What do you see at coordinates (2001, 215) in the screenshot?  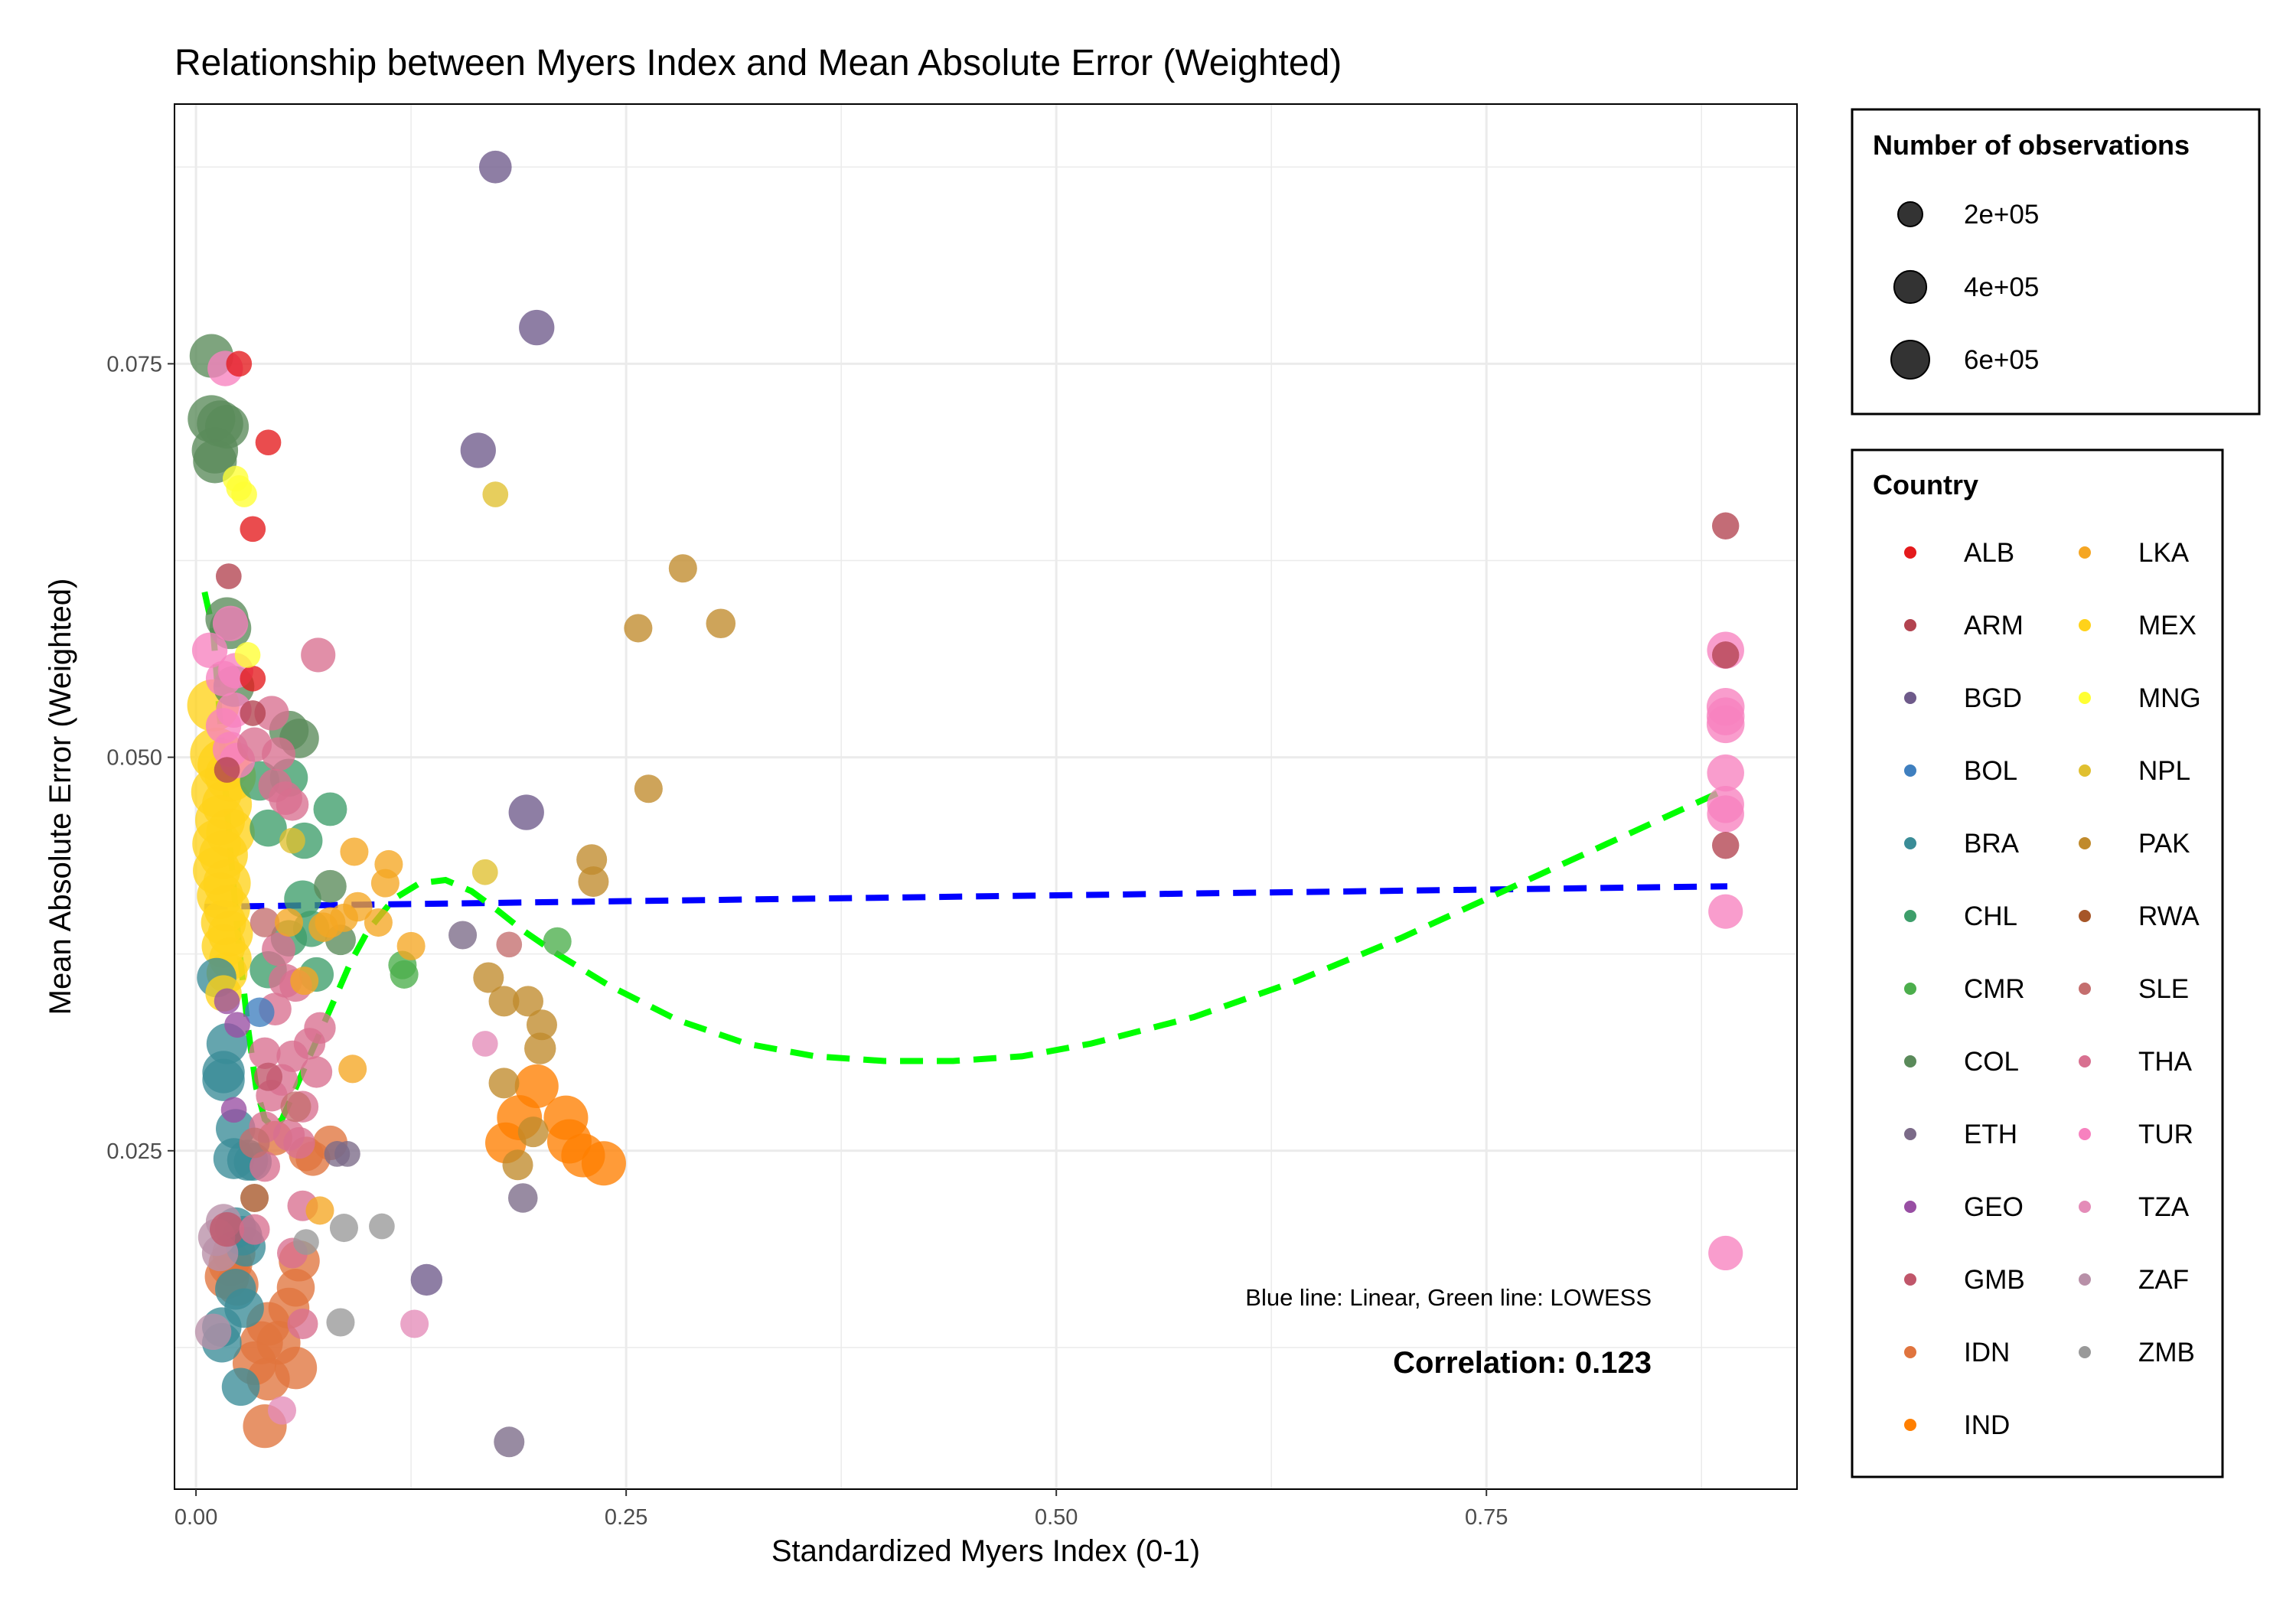 I see `size-legend-label: 2e+05` at bounding box center [2001, 215].